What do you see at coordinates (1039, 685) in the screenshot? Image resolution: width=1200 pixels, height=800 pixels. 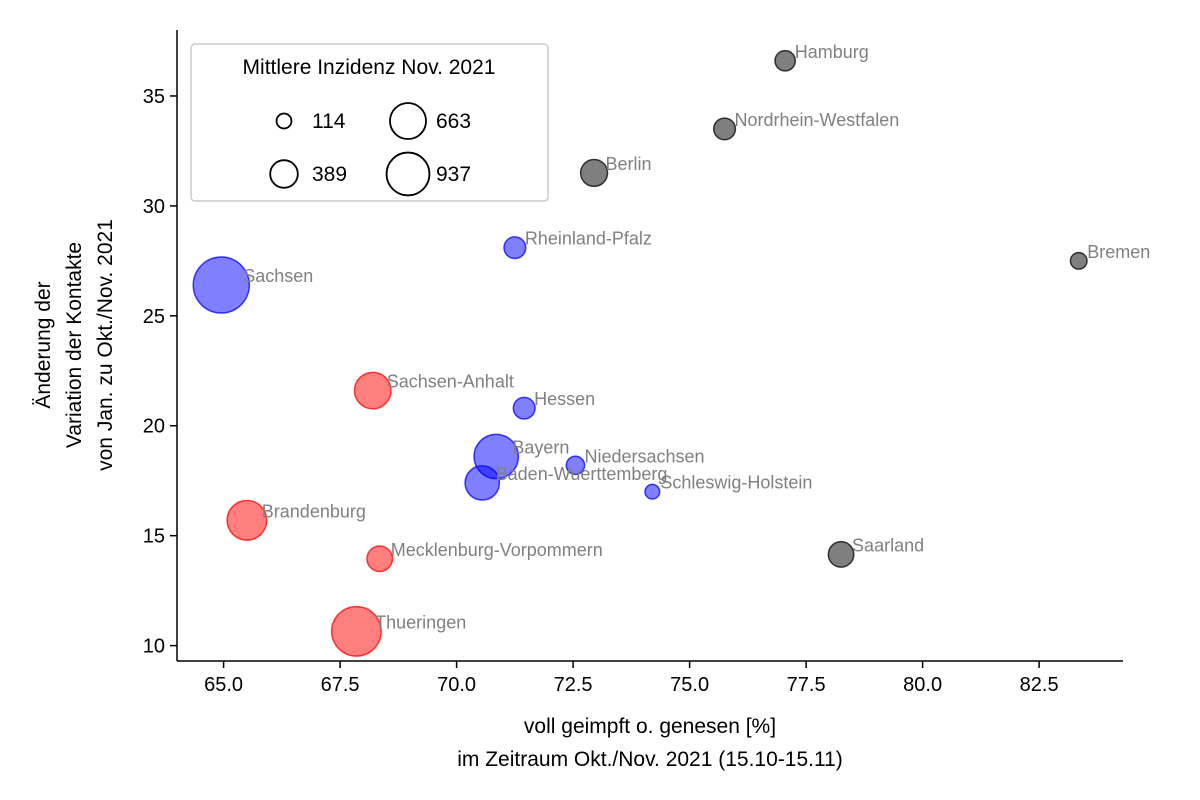 I see `x-tick-label: 82.5` at bounding box center [1039, 685].